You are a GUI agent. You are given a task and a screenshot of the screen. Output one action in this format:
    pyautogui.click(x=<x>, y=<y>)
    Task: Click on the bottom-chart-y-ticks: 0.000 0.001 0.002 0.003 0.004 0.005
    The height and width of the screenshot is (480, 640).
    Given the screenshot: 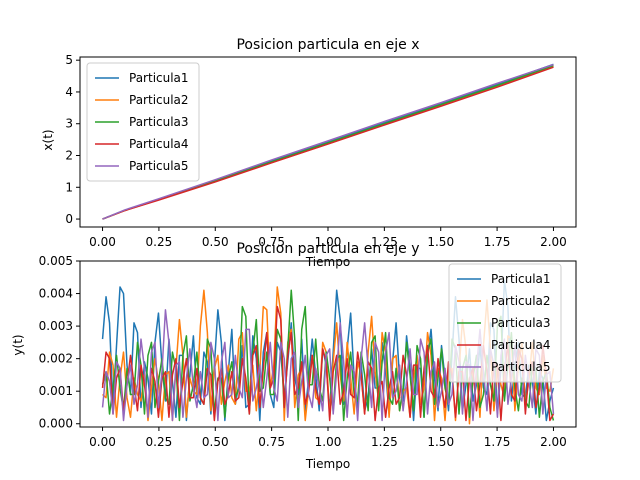 What is the action you would take?
    pyautogui.click(x=59, y=342)
    